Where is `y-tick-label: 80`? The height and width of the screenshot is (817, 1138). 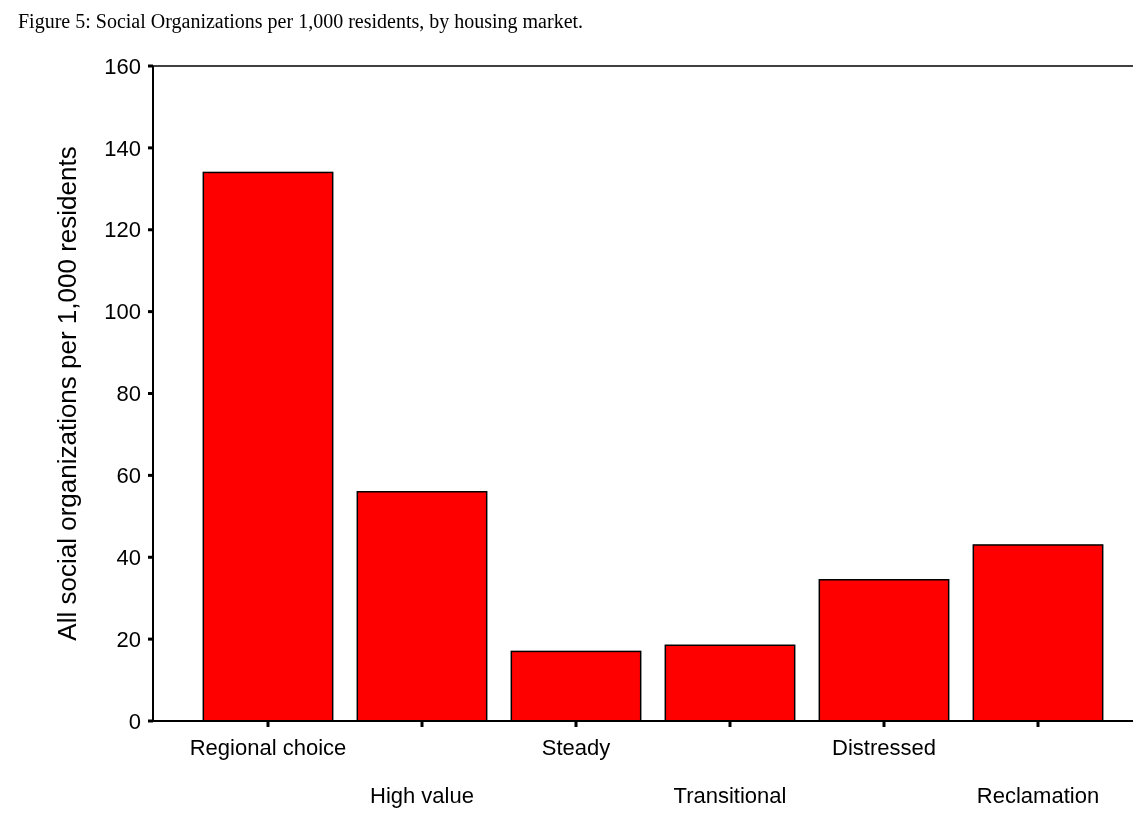
y-tick-label: 80 is located at coordinates (128, 394).